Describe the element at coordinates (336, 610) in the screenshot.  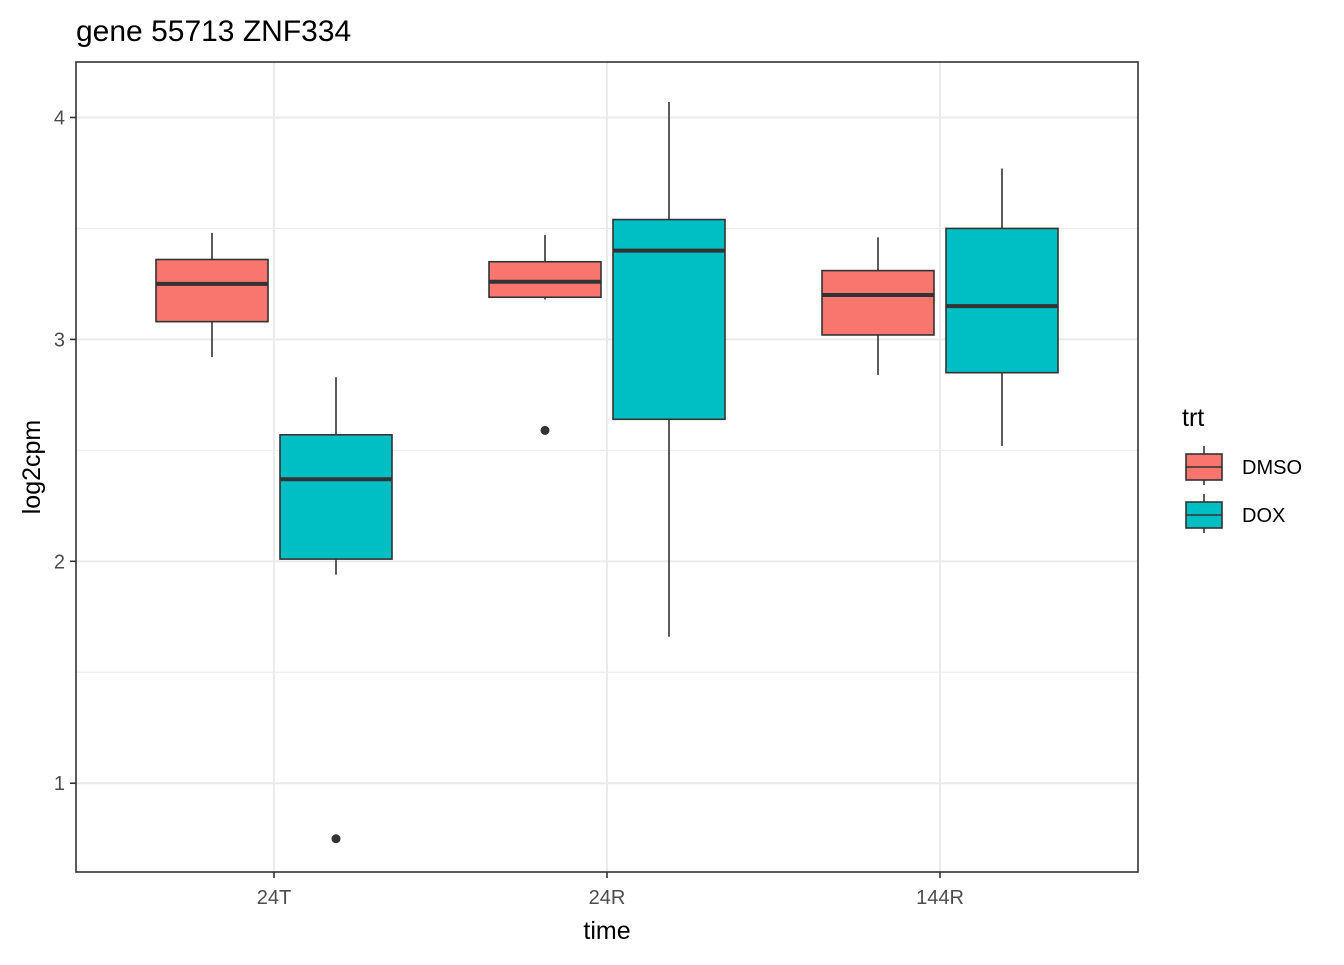
I see `box-dox-24t` at that location.